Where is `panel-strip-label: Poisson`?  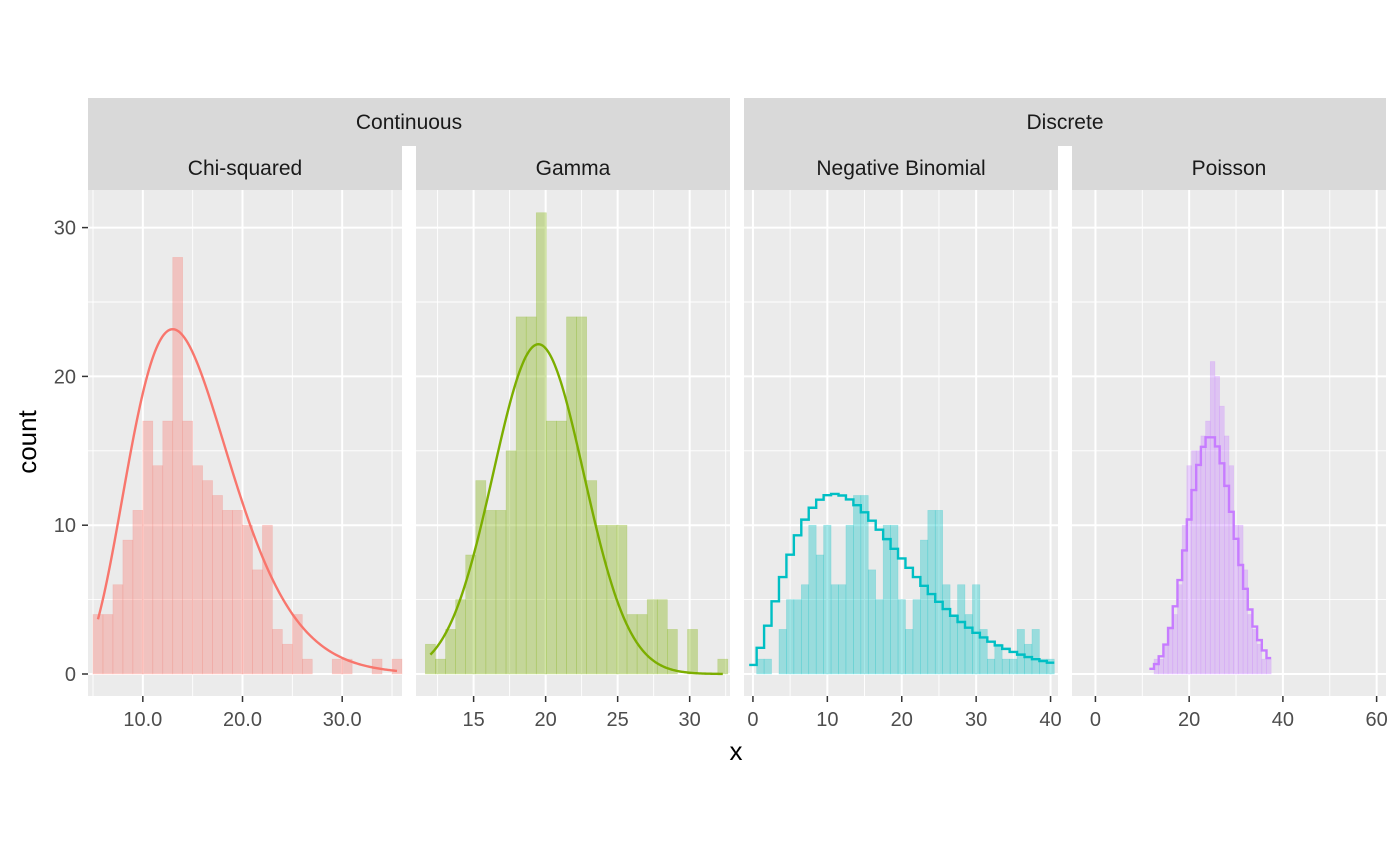
panel-strip-label: Poisson is located at coordinates (1229, 168).